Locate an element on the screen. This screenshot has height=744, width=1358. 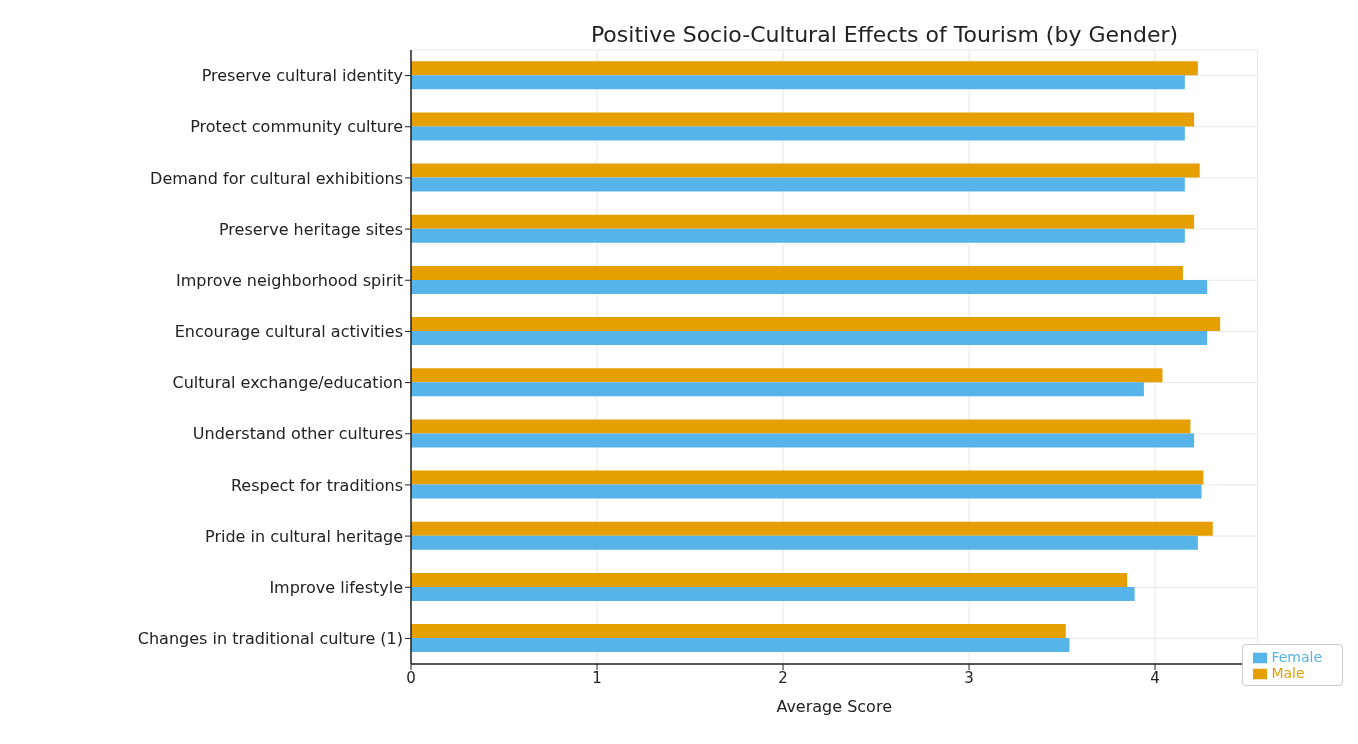
legend-label: Female is located at coordinates (1296, 657).